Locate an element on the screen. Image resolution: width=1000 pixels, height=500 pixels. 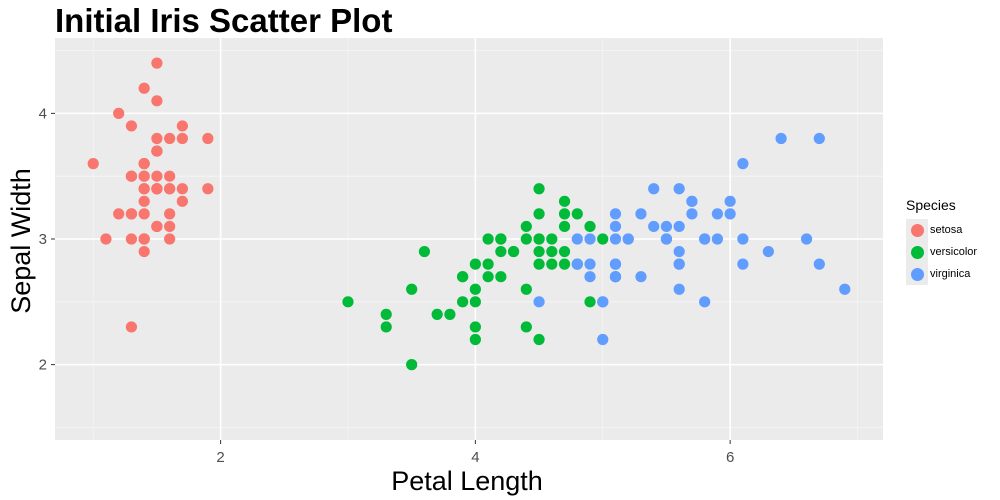
chart-title: Initial Iris Scatter Plot is located at coordinates (224, 20).